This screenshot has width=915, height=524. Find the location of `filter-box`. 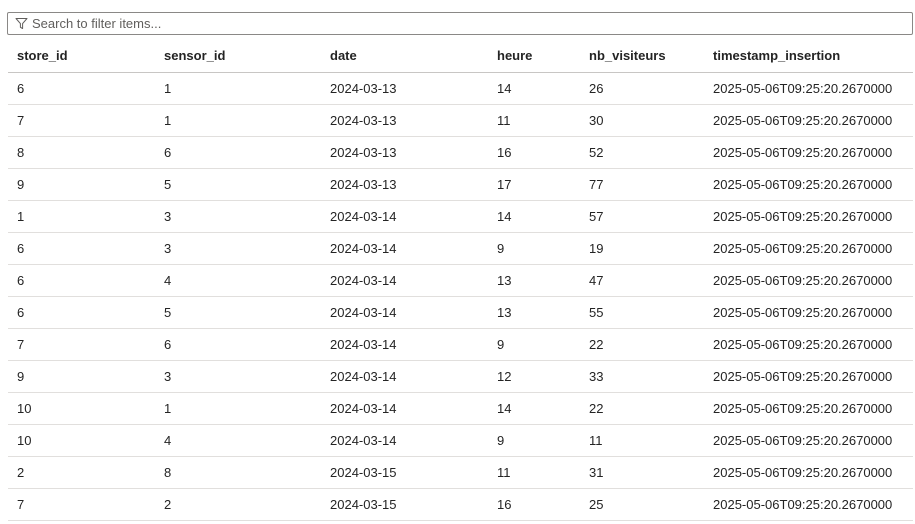

filter-box is located at coordinates (460, 23).